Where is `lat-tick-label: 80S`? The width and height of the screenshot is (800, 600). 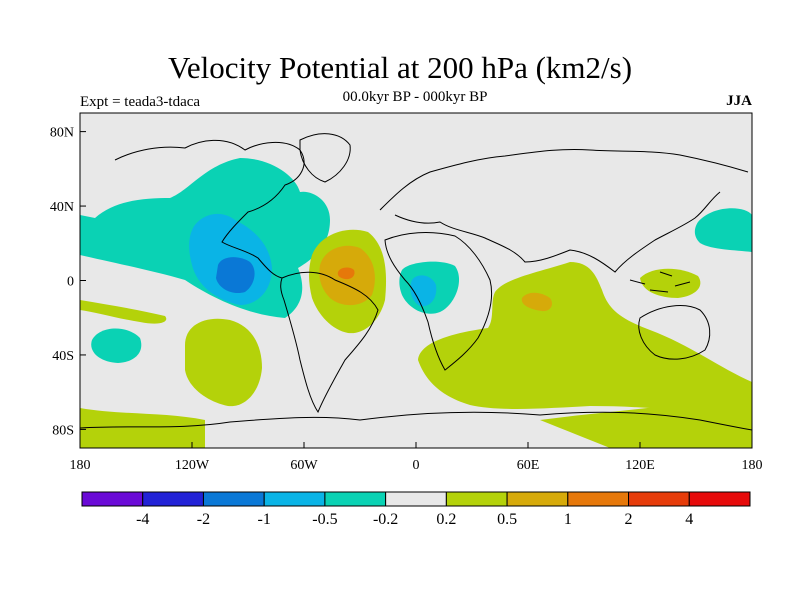
lat-tick-label: 80S is located at coordinates (63, 430).